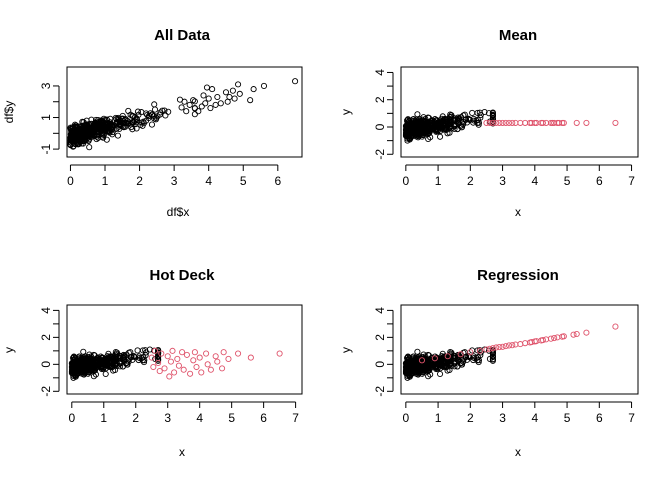 This screenshot has width=672, height=480. Describe the element at coordinates (346, 350) in the screenshot. I see `y-axis-label: y` at that location.